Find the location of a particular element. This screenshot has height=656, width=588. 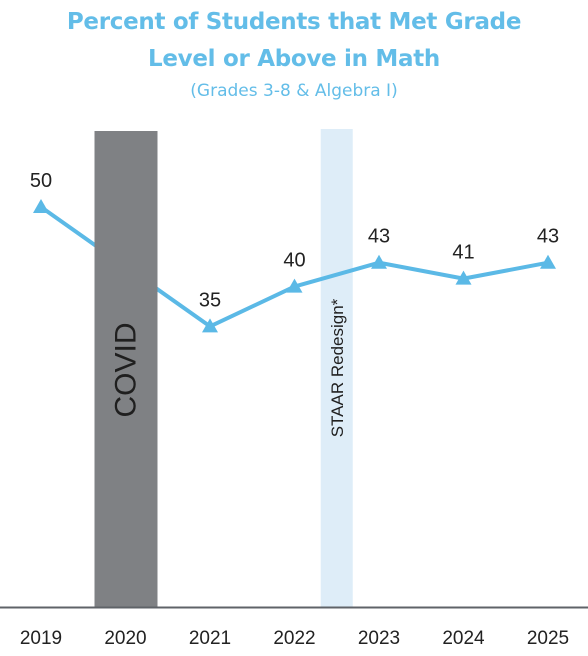

covid-band is located at coordinates (126, 369).